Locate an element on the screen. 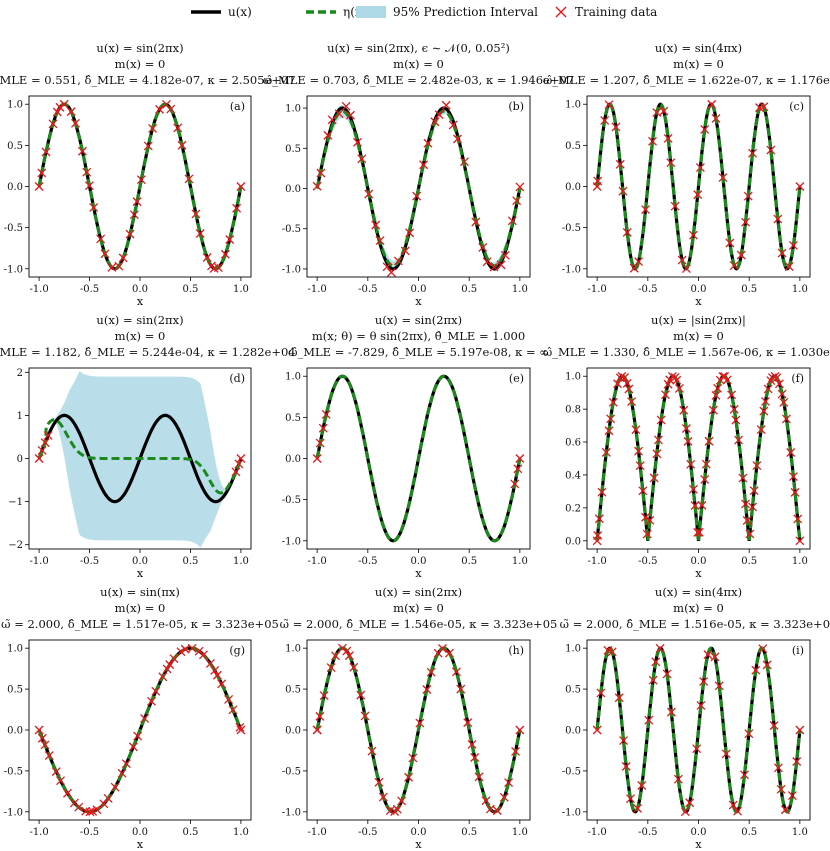 Image resolution: width=830 pixels, height=851 pixels. y-tick-label: 0.2 is located at coordinates (573, 508).